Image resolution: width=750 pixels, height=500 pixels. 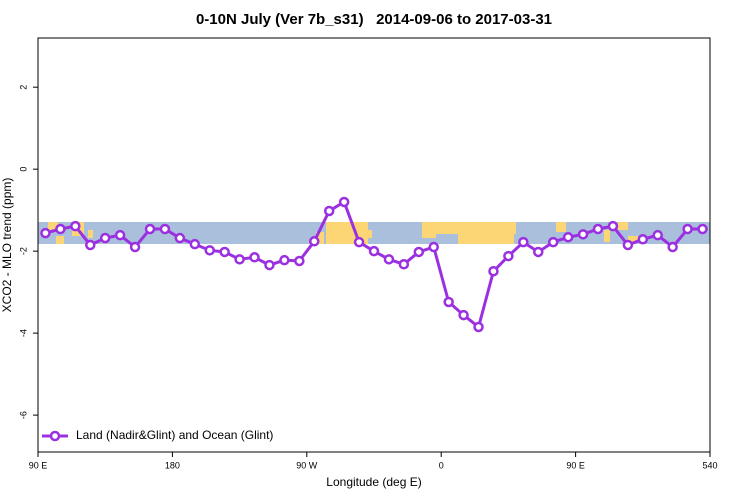 I want to click on y-tick-label: -6, so click(x=23, y=415).